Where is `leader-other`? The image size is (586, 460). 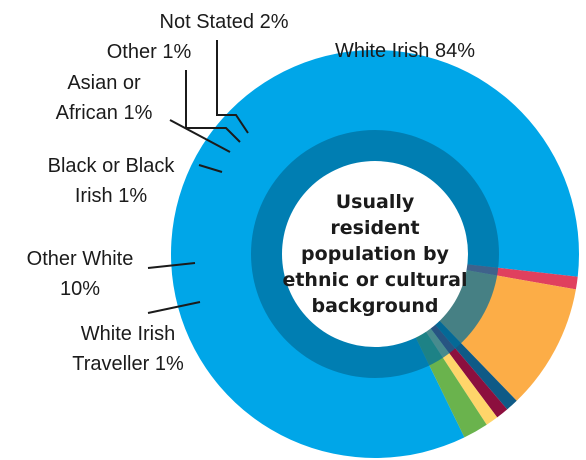 leader-other is located at coordinates (213, 106).